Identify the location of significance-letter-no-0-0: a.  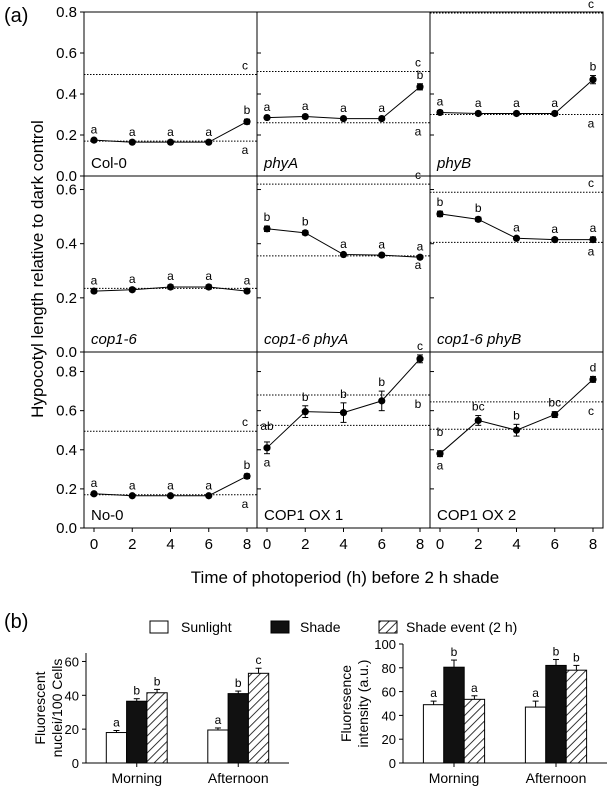
(94, 483).